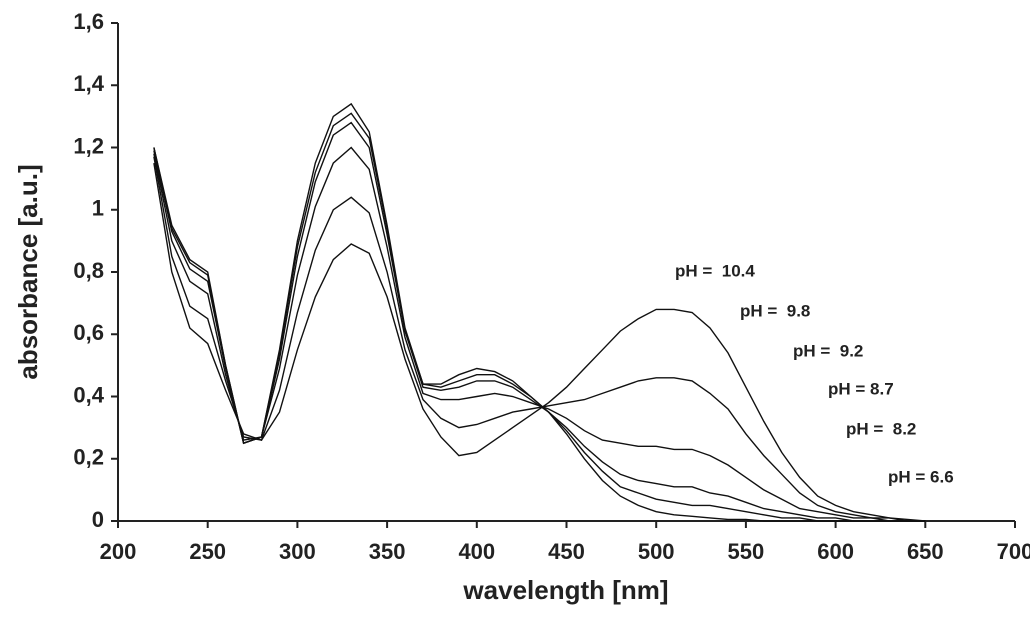  What do you see at coordinates (881, 428) in the screenshot?
I see `series-label: pH = 8.2` at bounding box center [881, 428].